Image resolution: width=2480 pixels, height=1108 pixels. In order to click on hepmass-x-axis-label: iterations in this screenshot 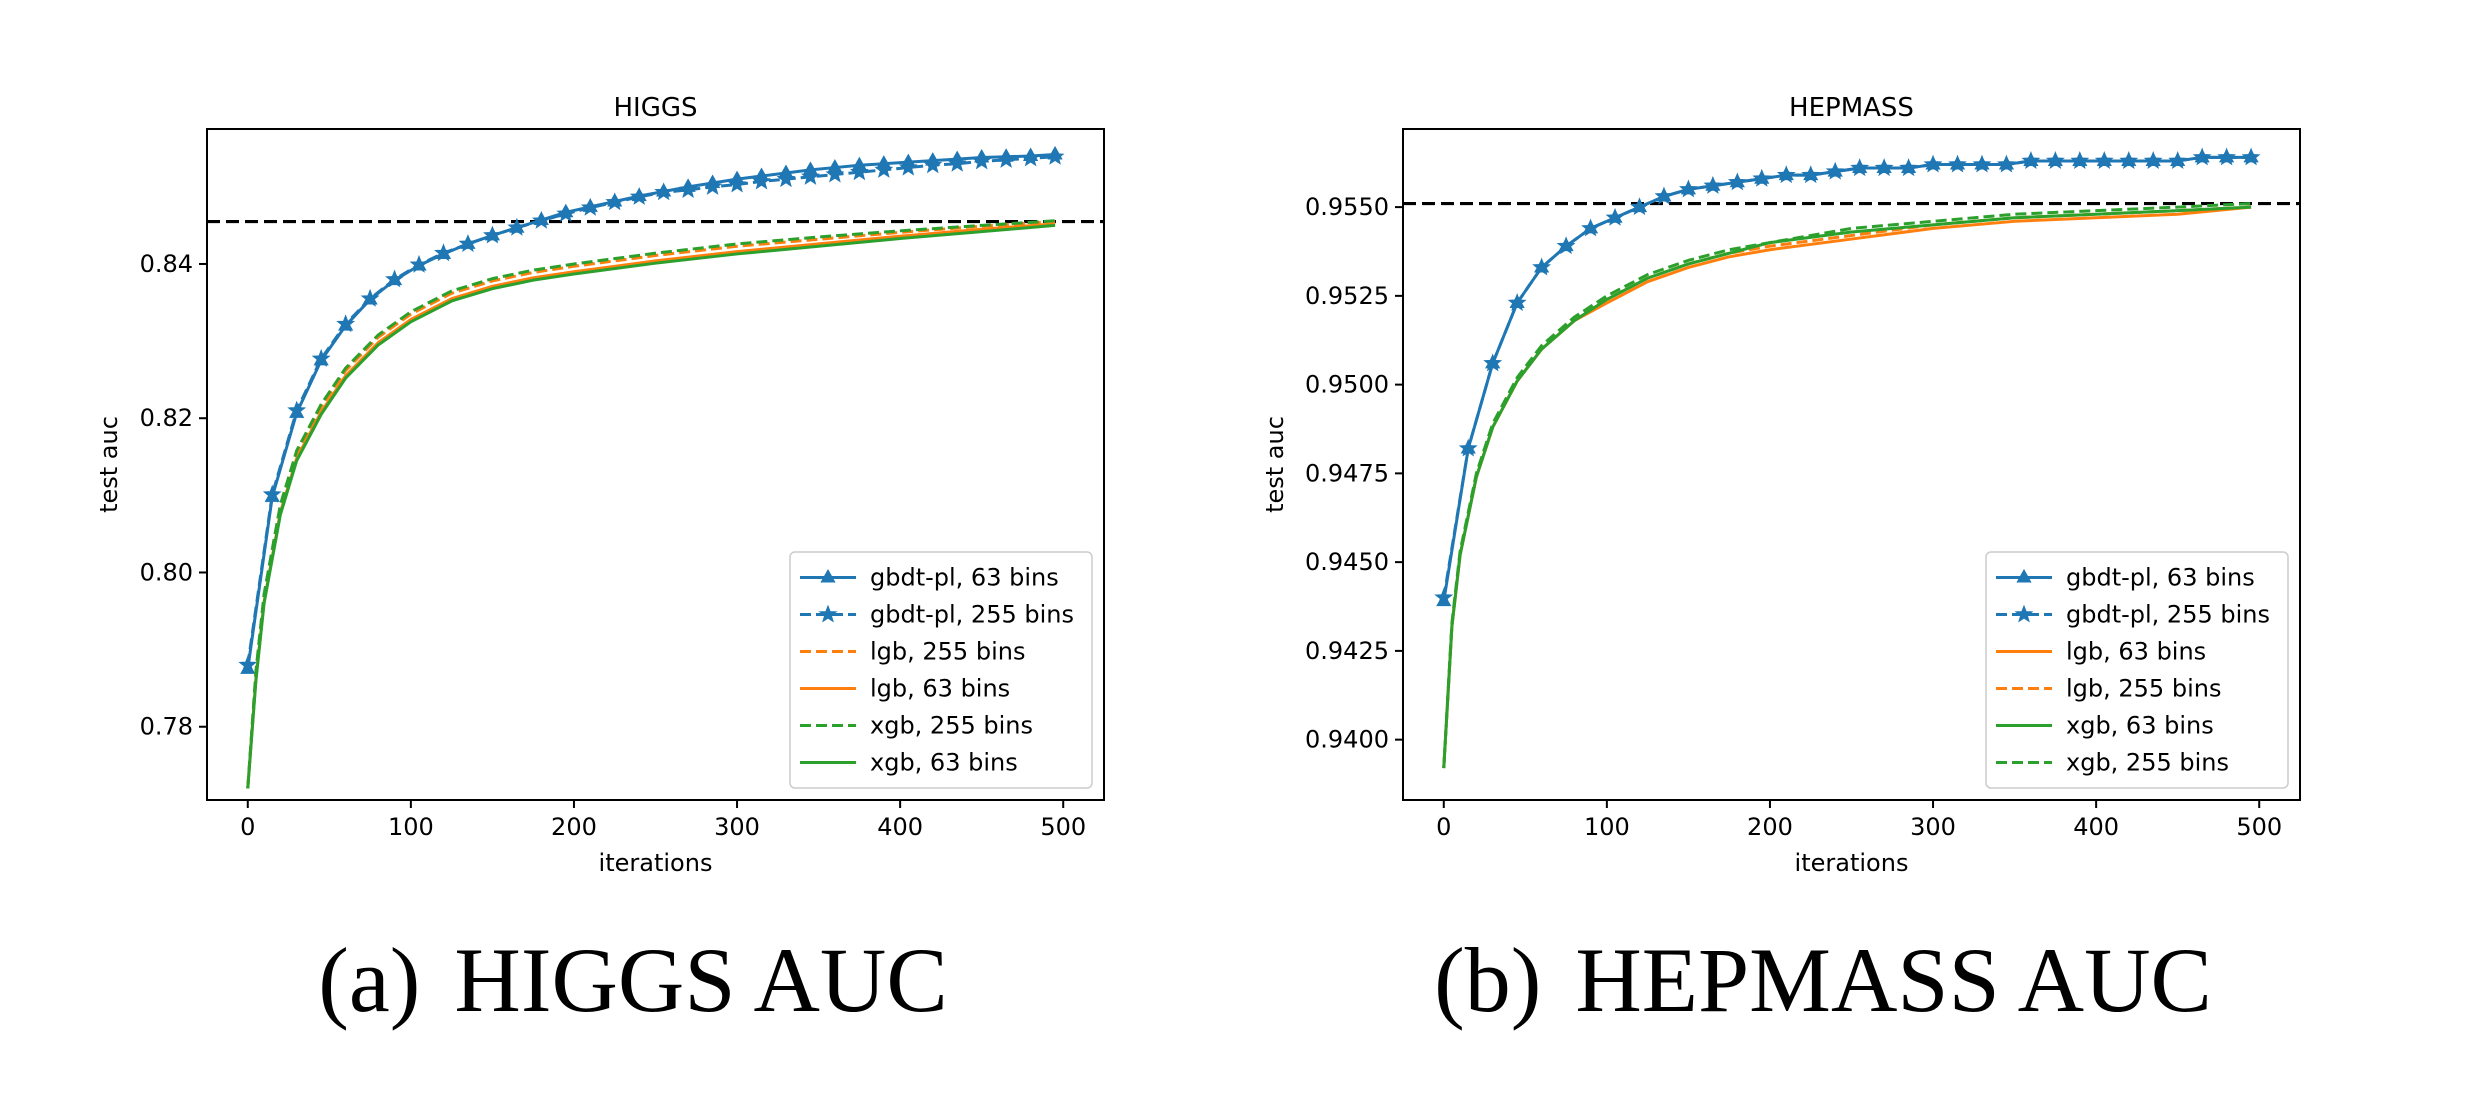, I will do `click(1852, 863)`.